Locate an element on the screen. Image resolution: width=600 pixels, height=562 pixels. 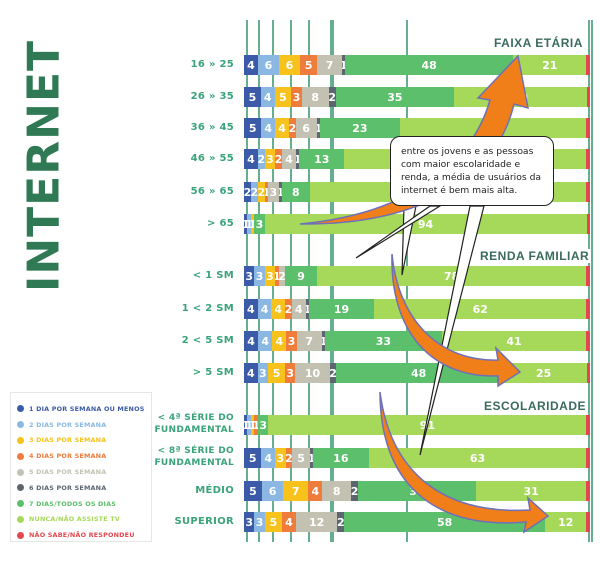
row-label: 1 < 2 SM is located at coordinates (207, 308).